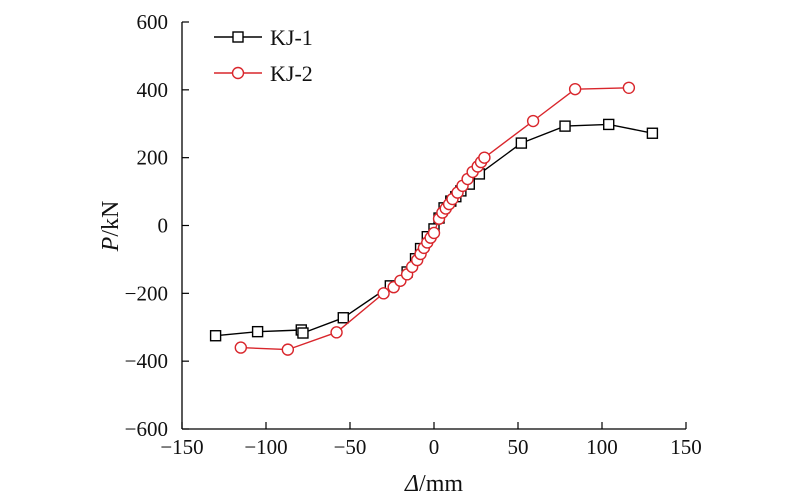 The image size is (800, 504). What do you see at coordinates (146, 361) in the screenshot?
I see `y-tick-label: −400` at bounding box center [146, 361].